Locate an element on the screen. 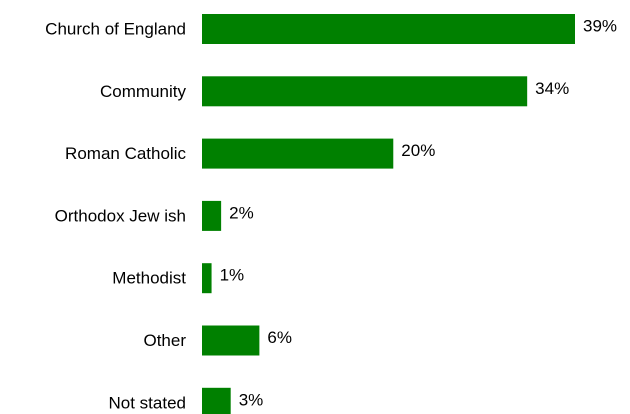 This screenshot has height=414, width=630. value-label: 34% is located at coordinates (552, 88).